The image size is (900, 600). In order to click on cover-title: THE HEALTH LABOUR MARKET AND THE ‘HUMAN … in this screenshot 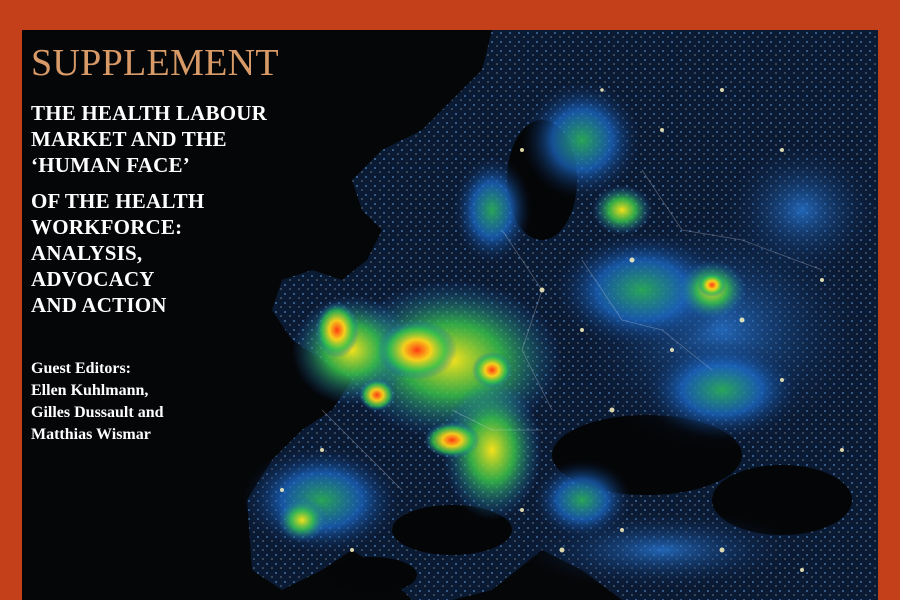, I will do `click(196, 209)`.